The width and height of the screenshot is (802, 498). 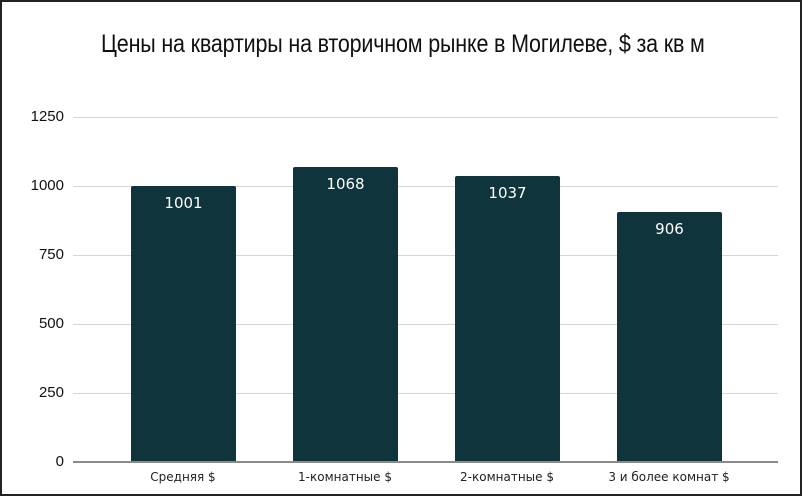 What do you see at coordinates (345, 184) in the screenshot?
I see `bar-value-label: 1068` at bounding box center [345, 184].